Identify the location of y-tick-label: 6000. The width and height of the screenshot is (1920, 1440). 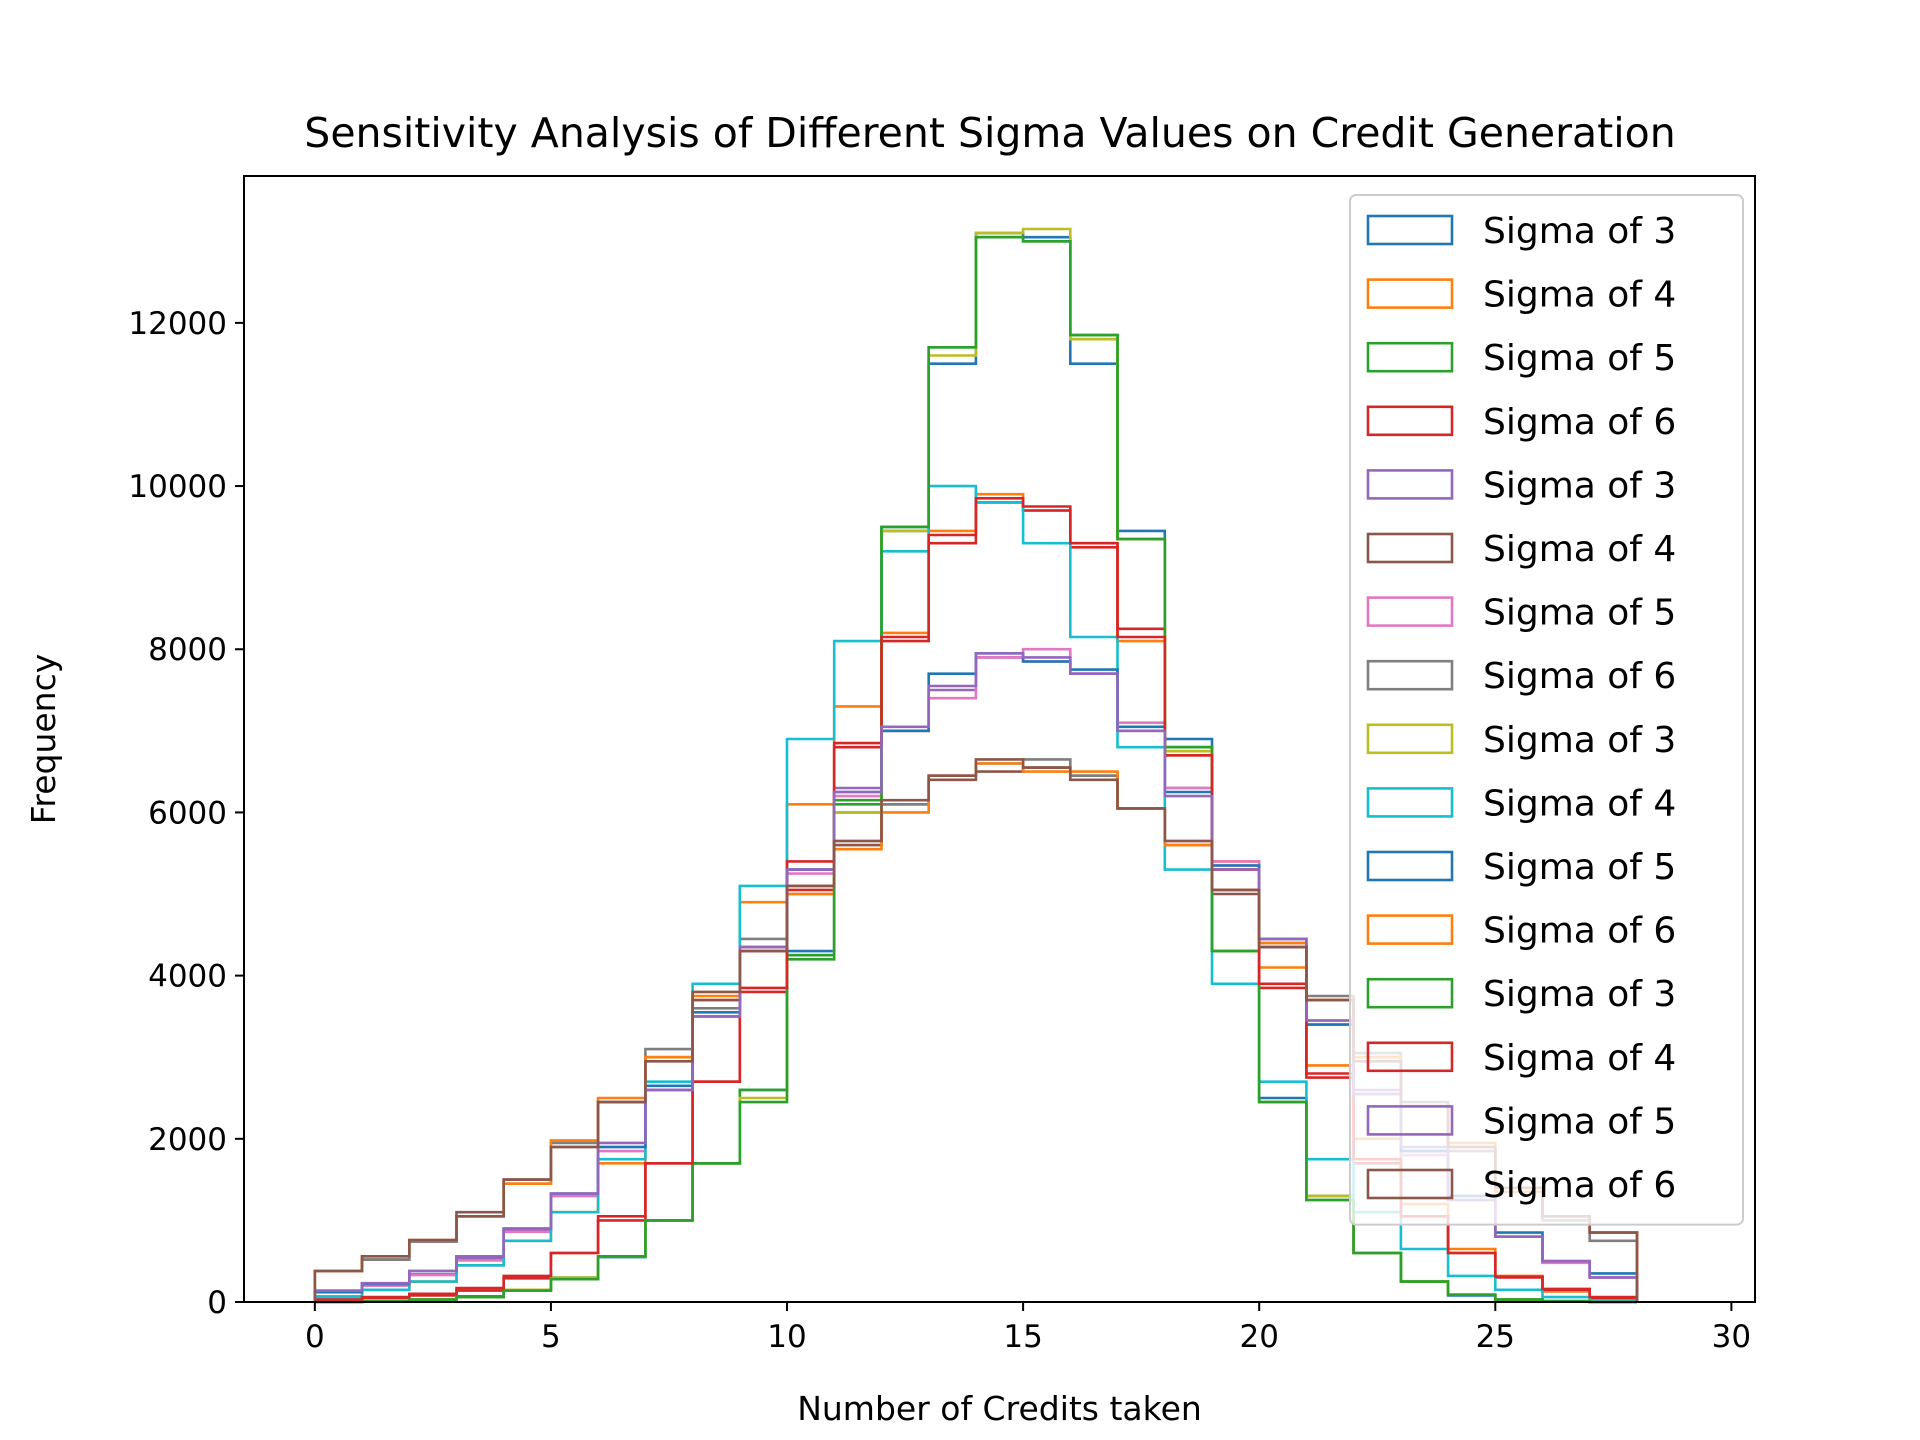
(187, 813).